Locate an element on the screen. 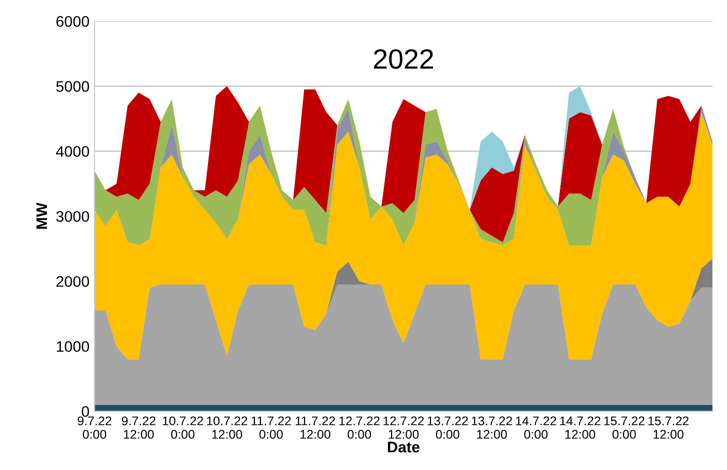 The image size is (727, 470). x-tick-label: 14.7.22 12:00 is located at coordinates (580, 427).